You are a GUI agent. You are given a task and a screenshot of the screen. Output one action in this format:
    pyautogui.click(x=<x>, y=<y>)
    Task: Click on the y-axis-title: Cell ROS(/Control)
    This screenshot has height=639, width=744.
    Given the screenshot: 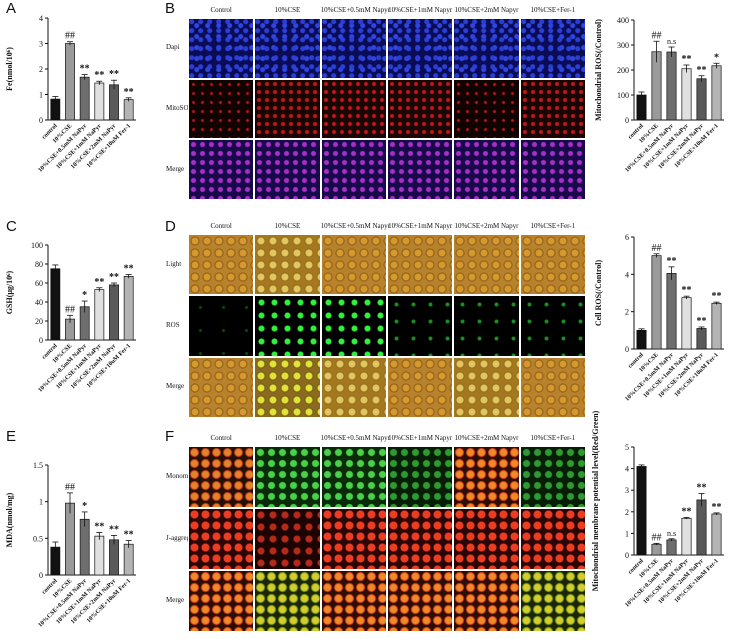 What is the action you would take?
    pyautogui.click(x=598, y=293)
    